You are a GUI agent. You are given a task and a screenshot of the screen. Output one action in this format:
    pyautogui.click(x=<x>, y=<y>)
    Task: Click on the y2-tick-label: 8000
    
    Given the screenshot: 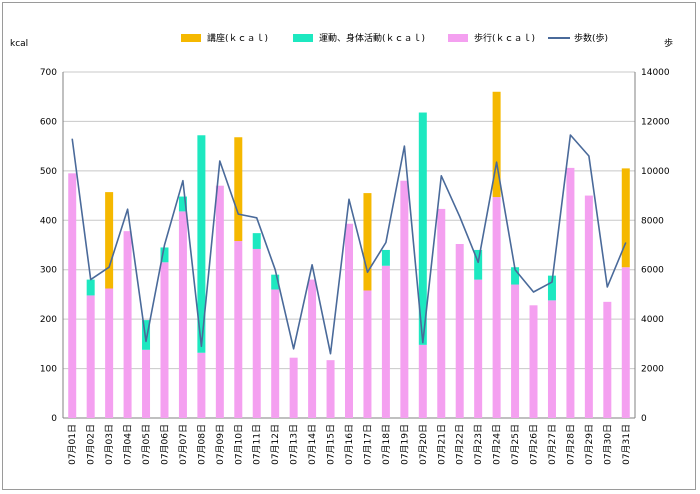 What is the action you would take?
    pyautogui.click(x=652, y=221)
    